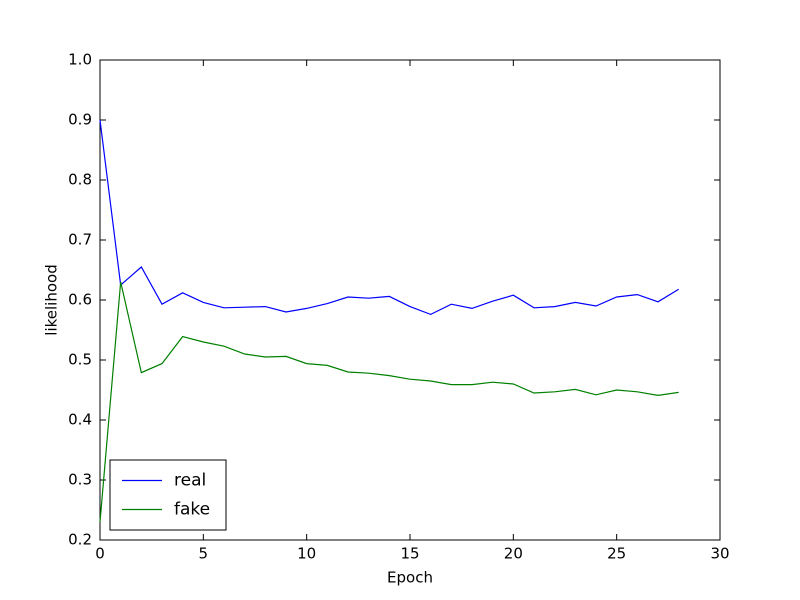  Describe the element at coordinates (80, 180) in the screenshot. I see `y-tick-label: 0.8` at that location.